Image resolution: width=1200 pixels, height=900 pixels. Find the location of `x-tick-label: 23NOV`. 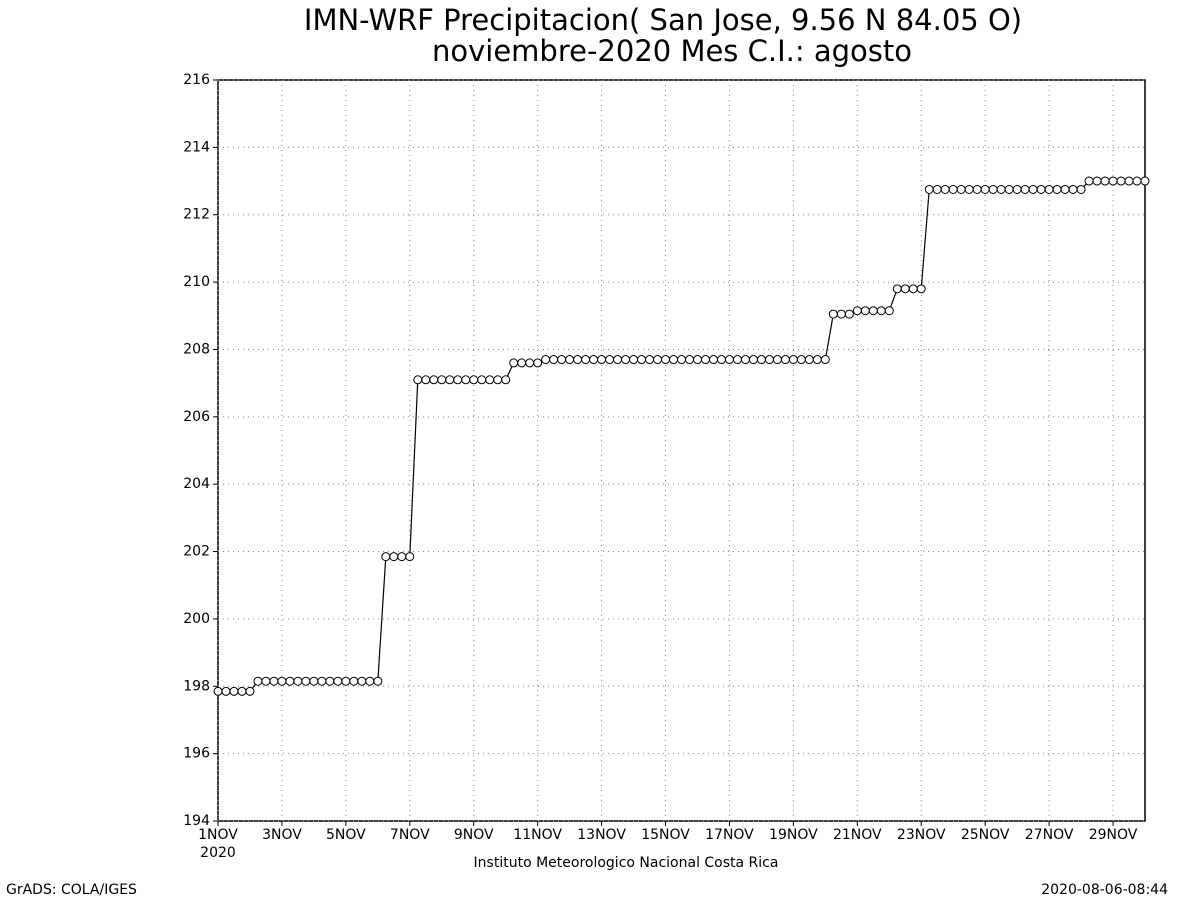

x-tick-label: 23NOV is located at coordinates (921, 835).